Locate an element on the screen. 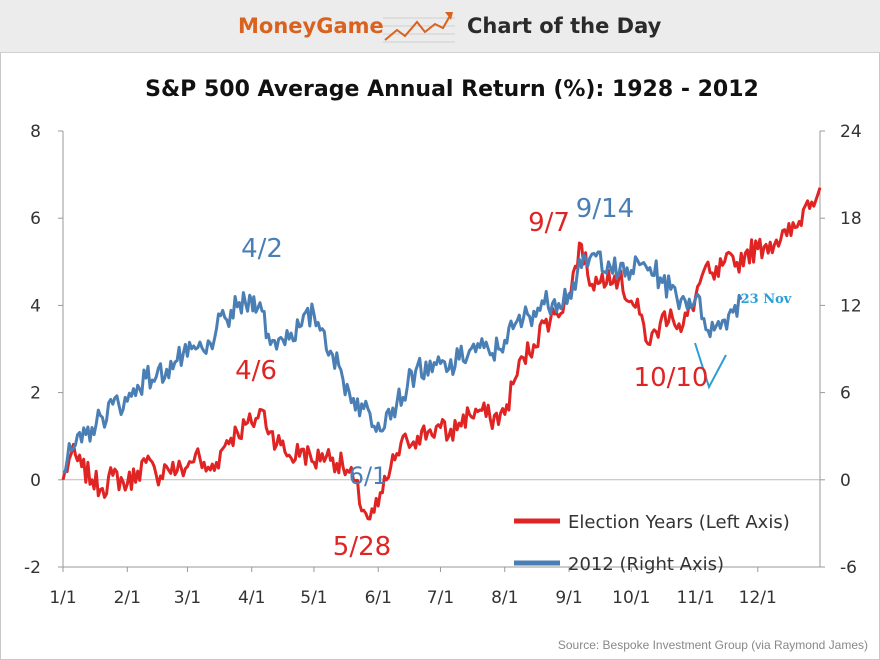 The height and width of the screenshot is (660, 880). header-banner: MoneyGame Chart of the Day is located at coordinates (440, 26).